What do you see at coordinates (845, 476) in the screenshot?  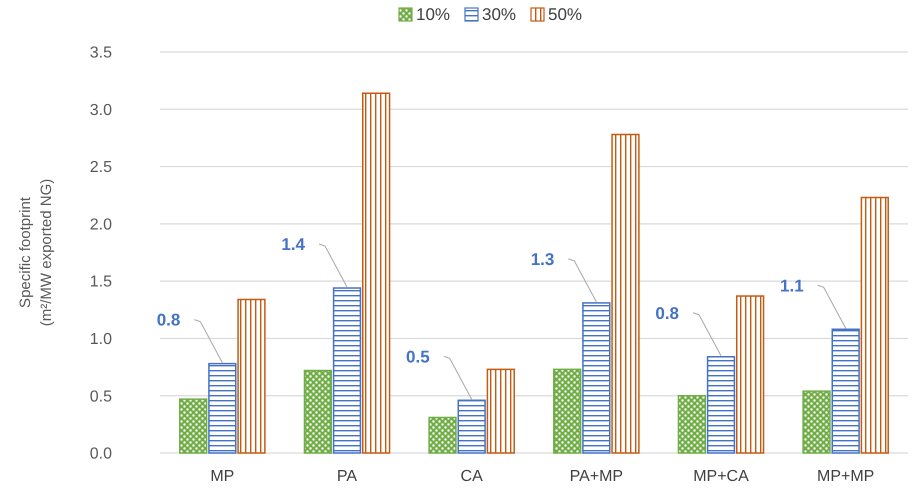 I see `x-tick-label: MP+MP` at bounding box center [845, 476].